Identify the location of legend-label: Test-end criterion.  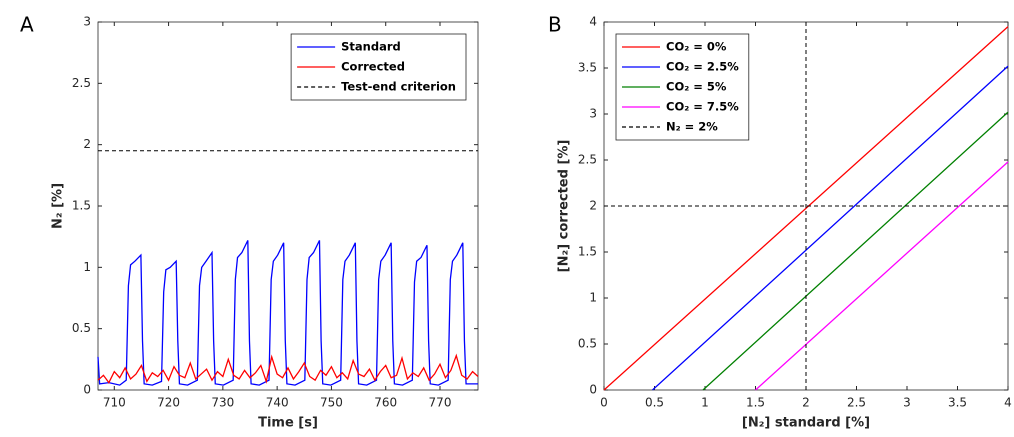
(398, 87).